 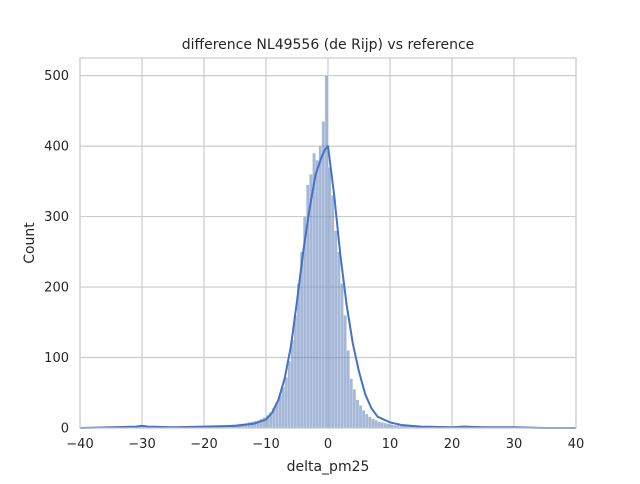 I want to click on y-tick-label: 500, so click(x=56, y=76).